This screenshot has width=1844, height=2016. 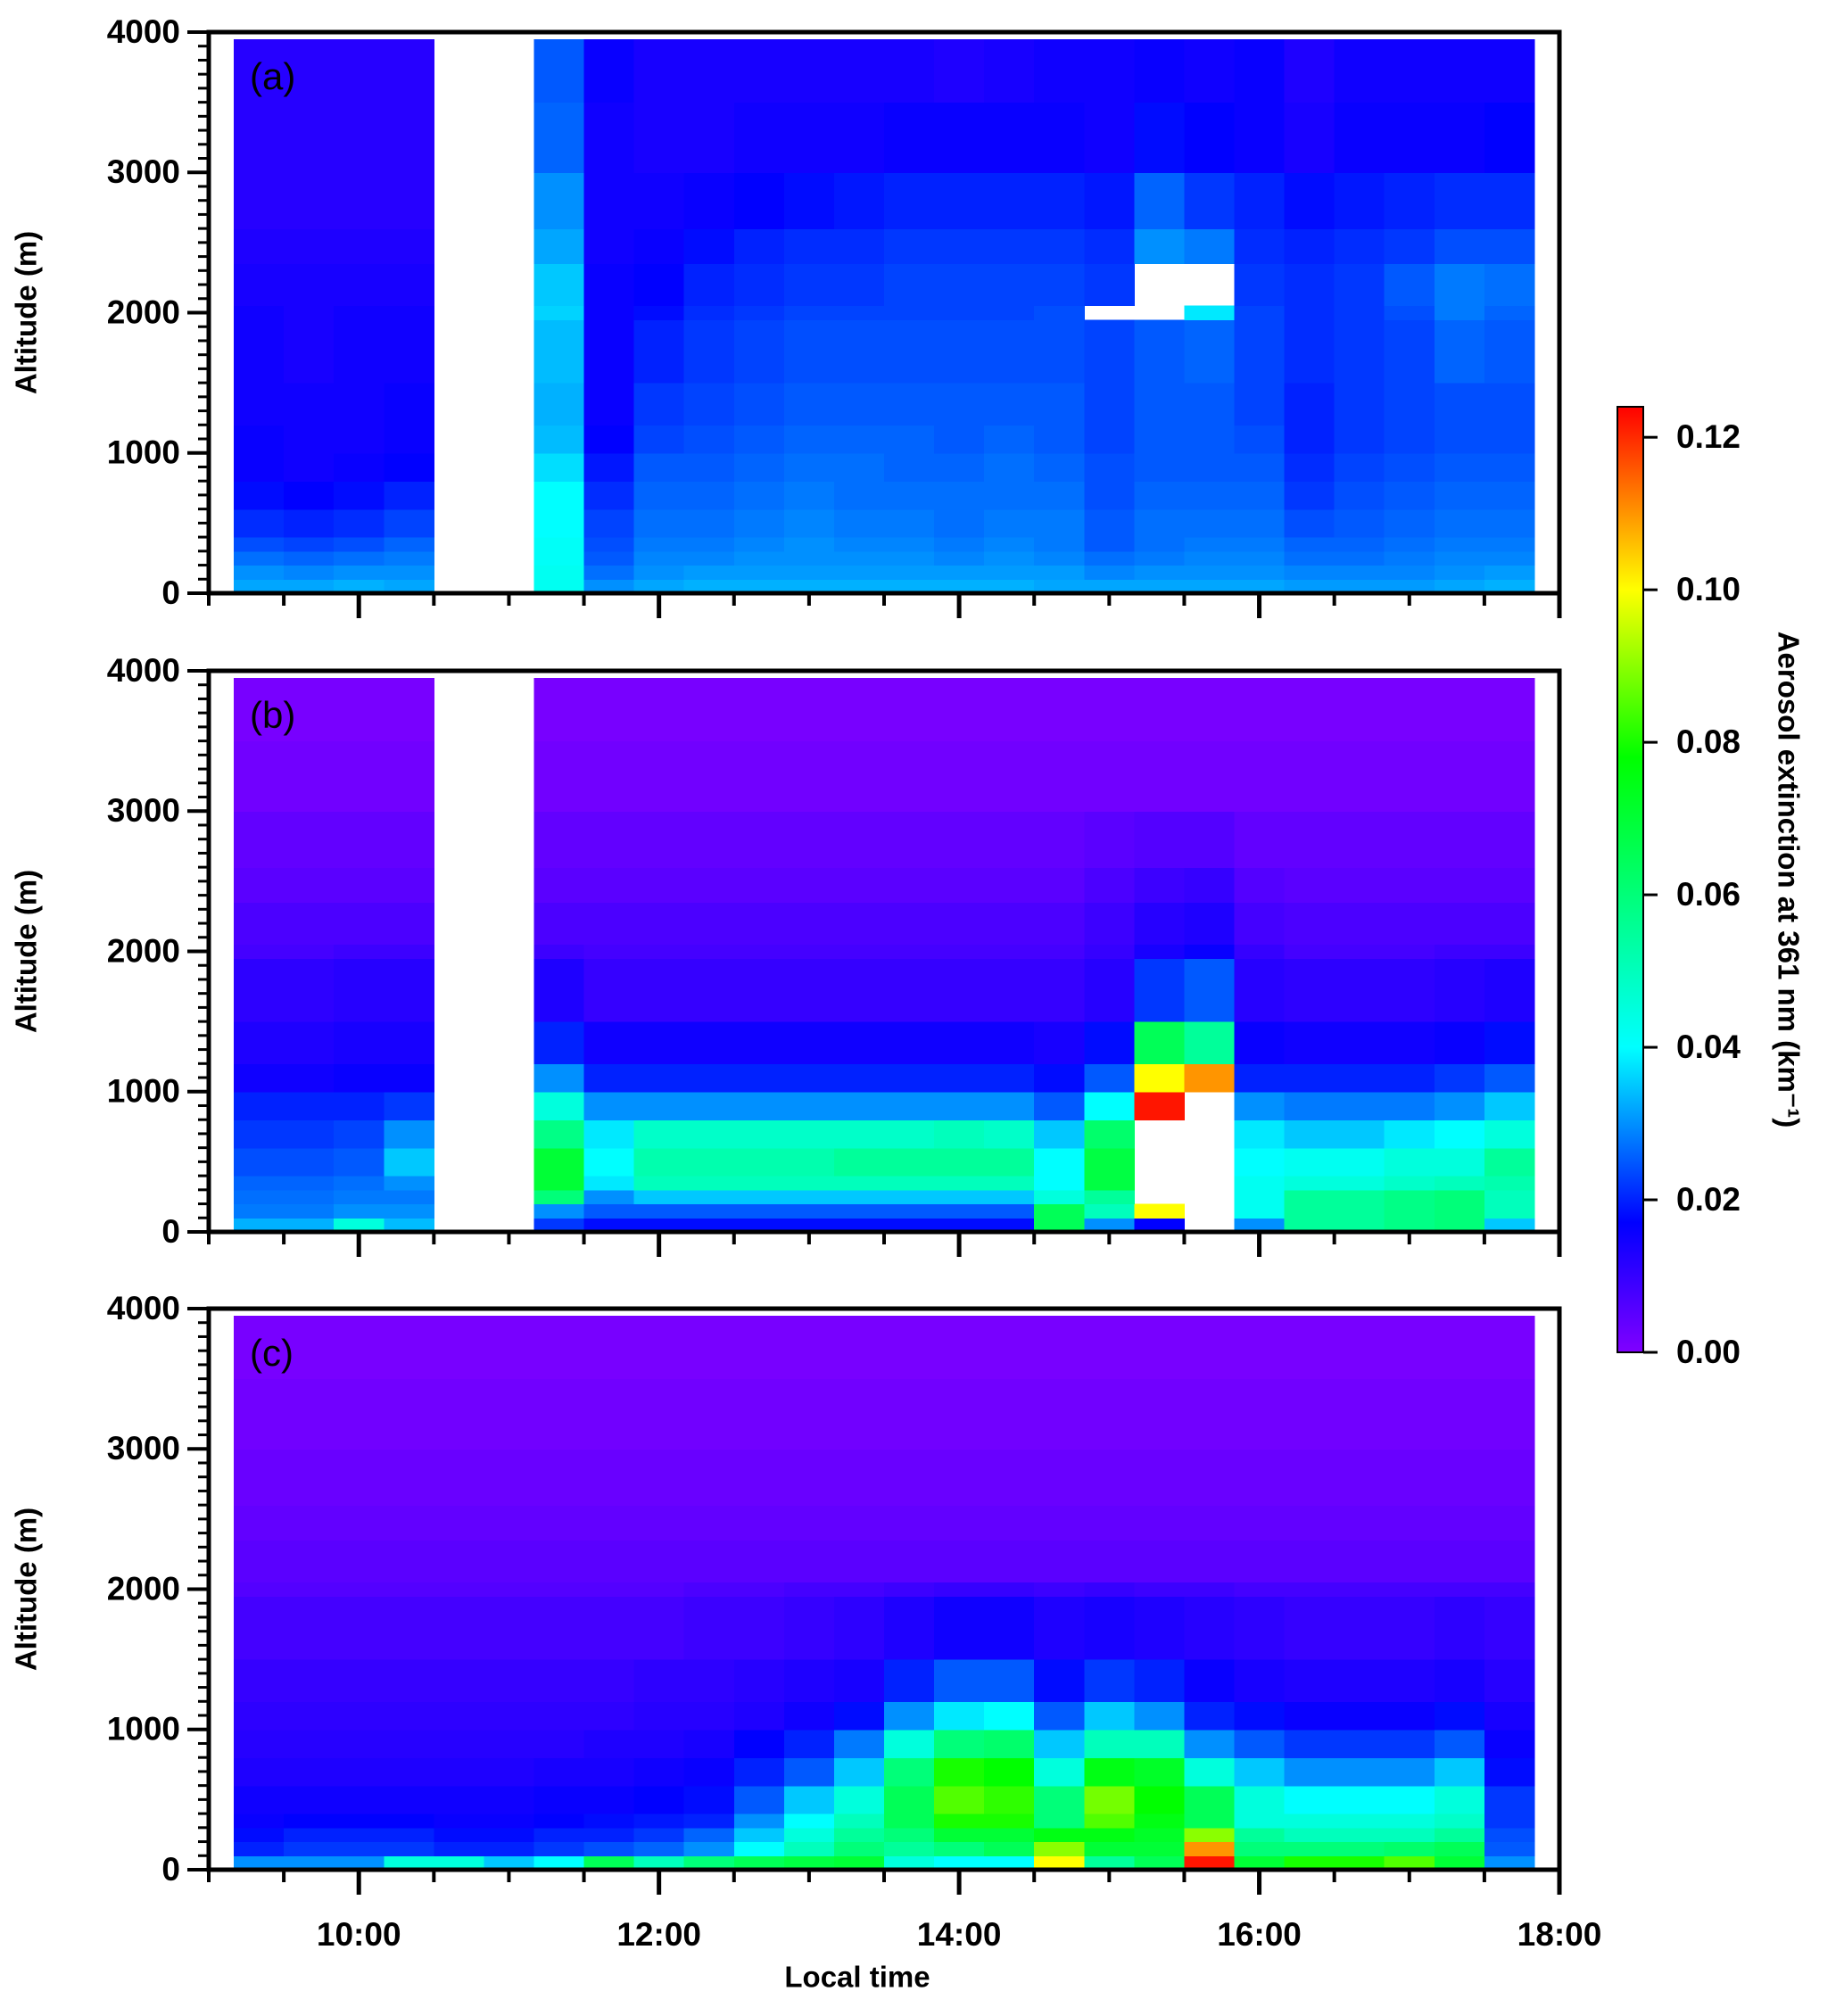 What do you see at coordinates (143, 951) in the screenshot?
I see `y-tick-label: 2000` at bounding box center [143, 951].